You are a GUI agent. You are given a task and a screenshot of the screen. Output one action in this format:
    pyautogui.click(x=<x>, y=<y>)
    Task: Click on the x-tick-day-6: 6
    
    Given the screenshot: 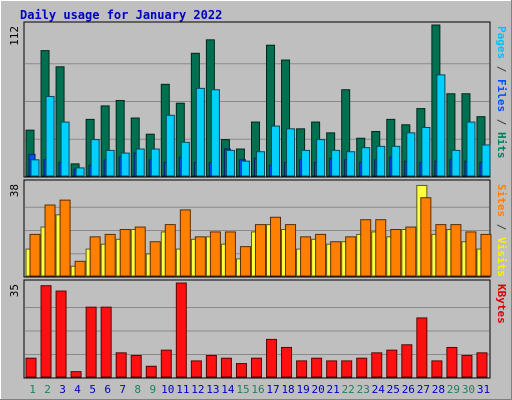 What is the action you would take?
    pyautogui.click(x=107, y=389)
    